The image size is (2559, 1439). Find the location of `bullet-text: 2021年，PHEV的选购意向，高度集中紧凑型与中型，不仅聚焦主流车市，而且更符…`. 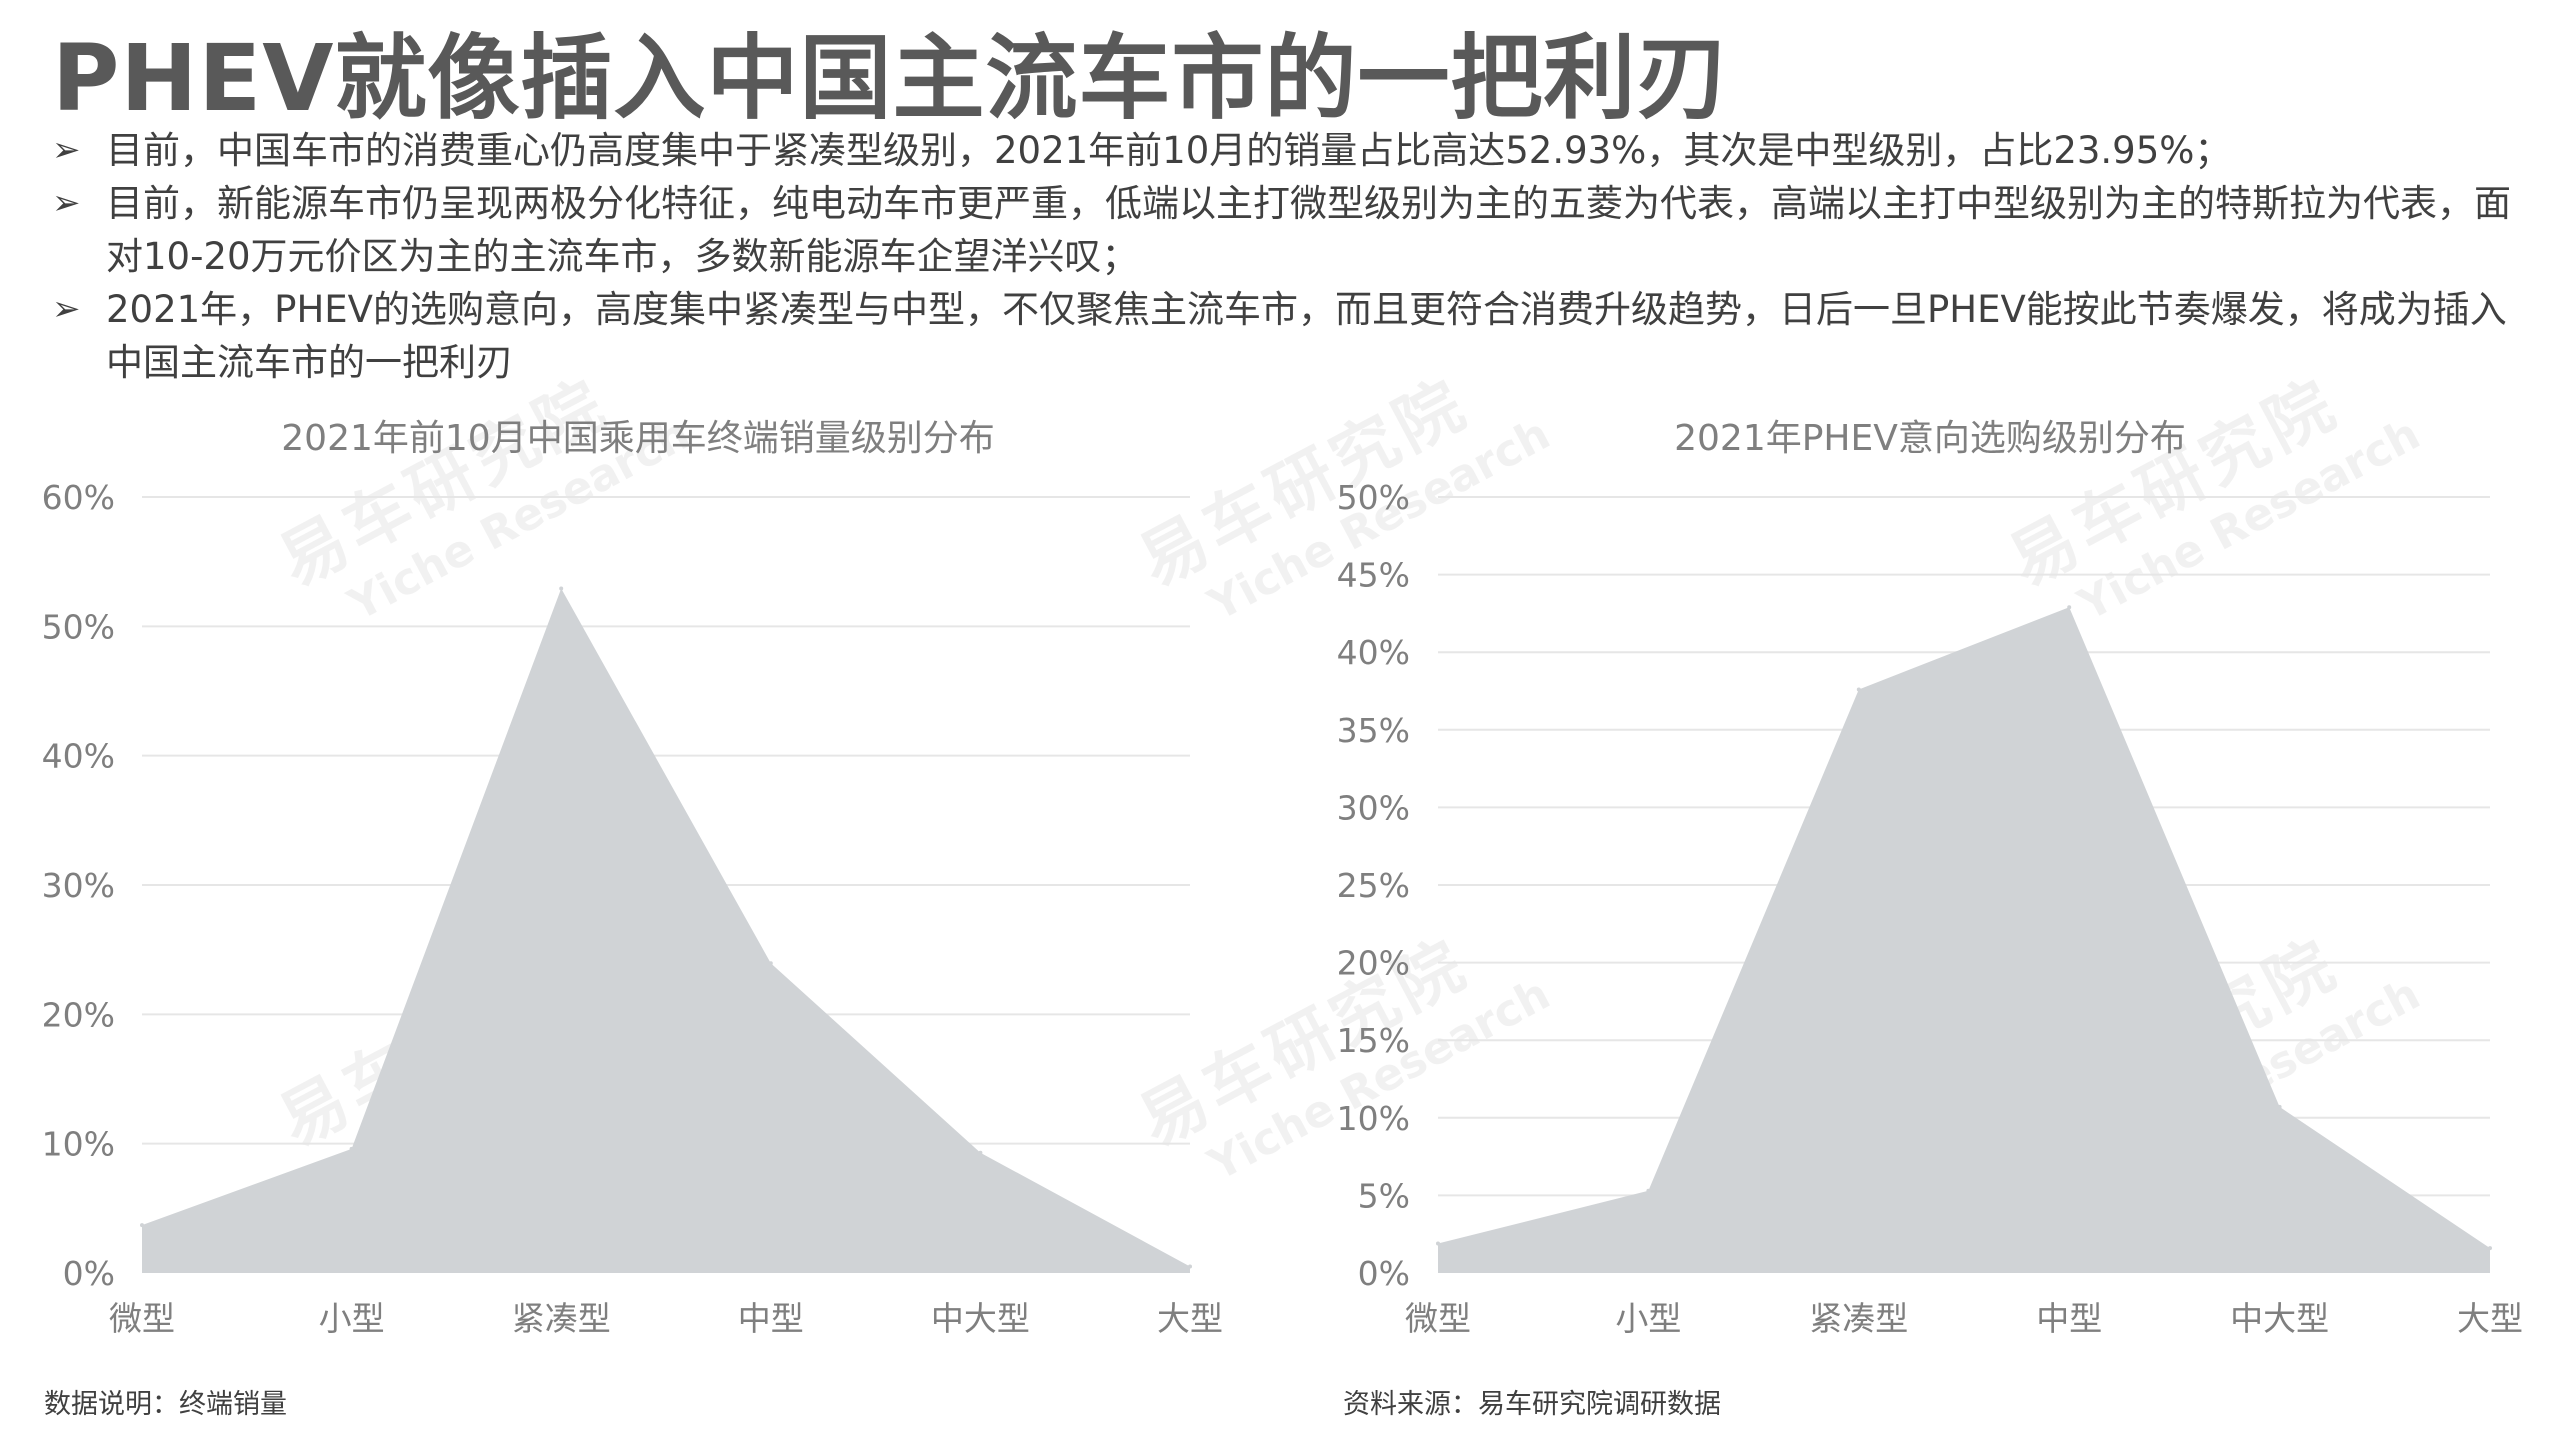

bullet-text: 2021年，PHEV的选购意向，高度集中紧凑型与中型，不仅聚焦主流车市，而且更符… is located at coordinates (1306, 336).